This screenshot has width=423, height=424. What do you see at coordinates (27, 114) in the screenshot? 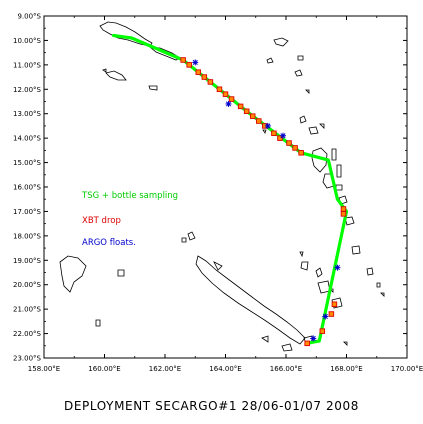
I see `lat-tick-label: 13.00°S` at bounding box center [27, 114].